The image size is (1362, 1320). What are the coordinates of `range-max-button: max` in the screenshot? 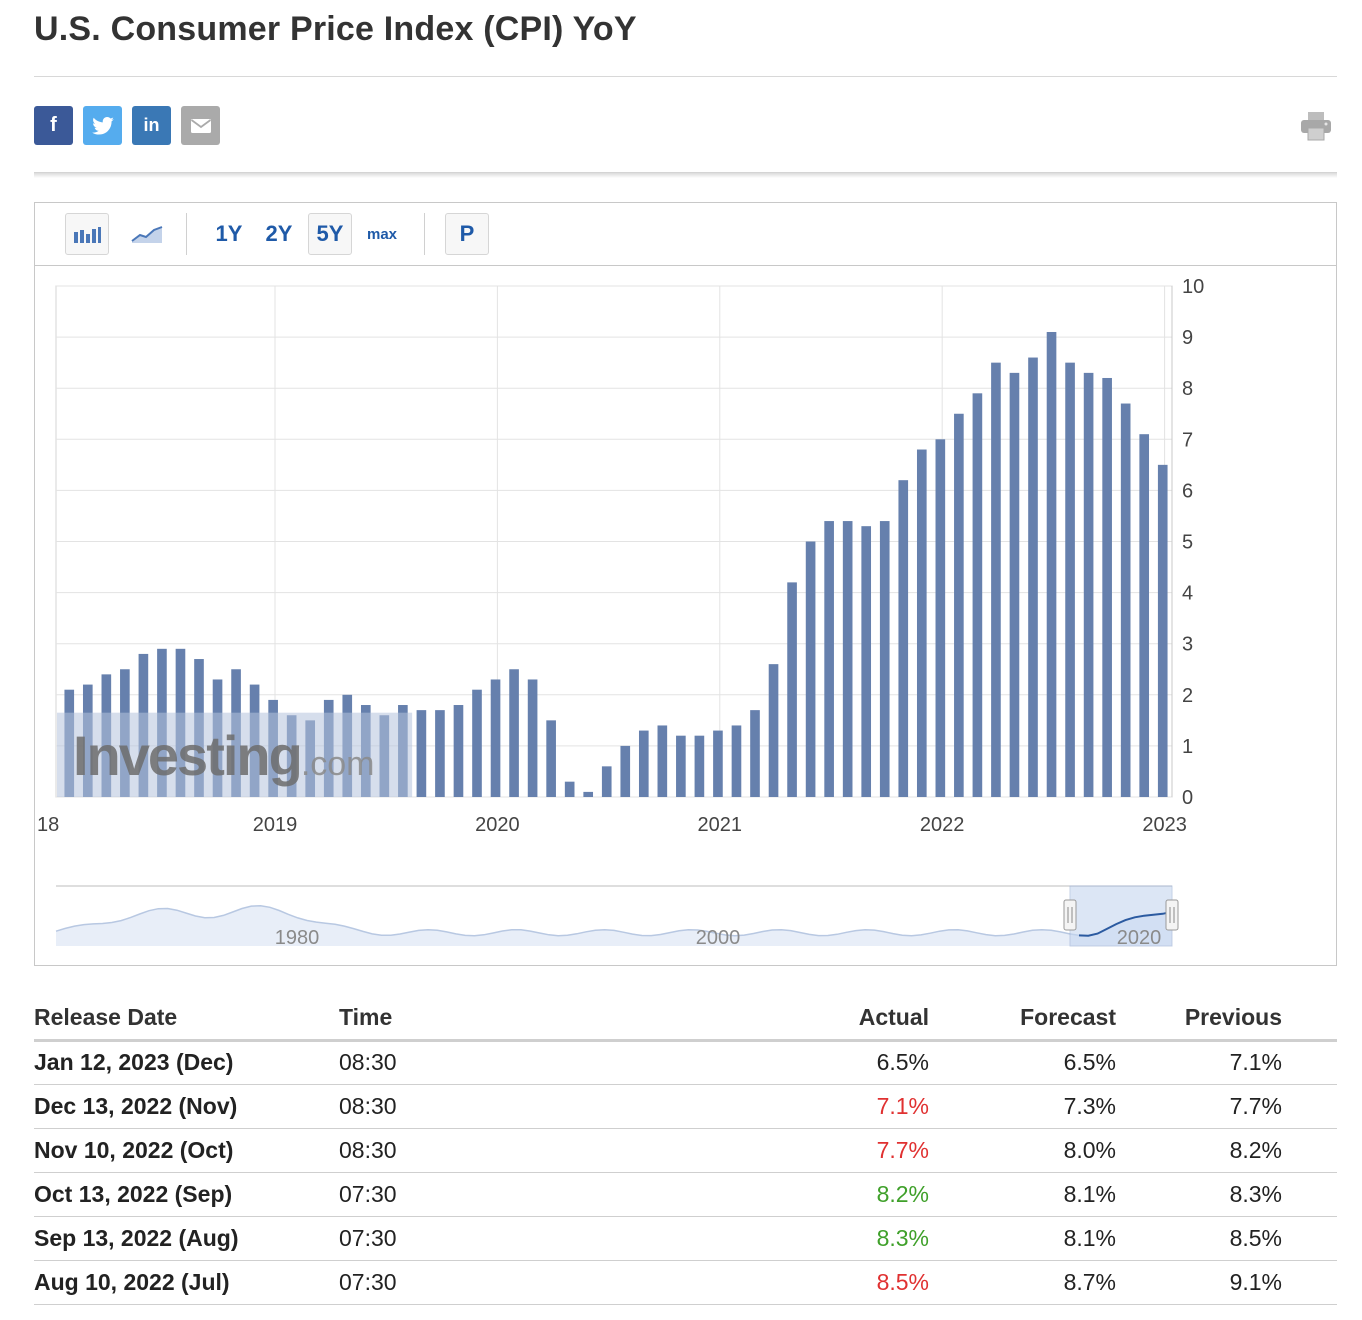 It's located at (382, 234).